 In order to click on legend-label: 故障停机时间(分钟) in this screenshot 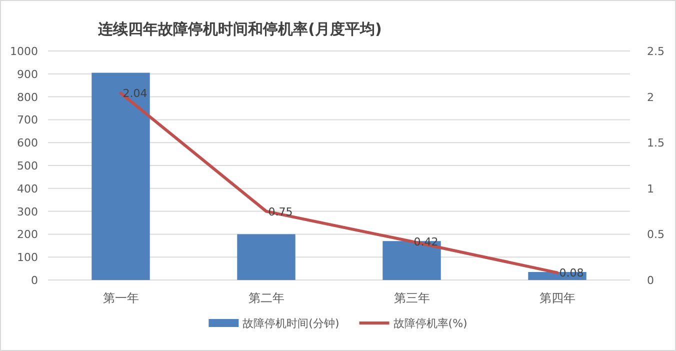, I will do `click(291, 323)`.